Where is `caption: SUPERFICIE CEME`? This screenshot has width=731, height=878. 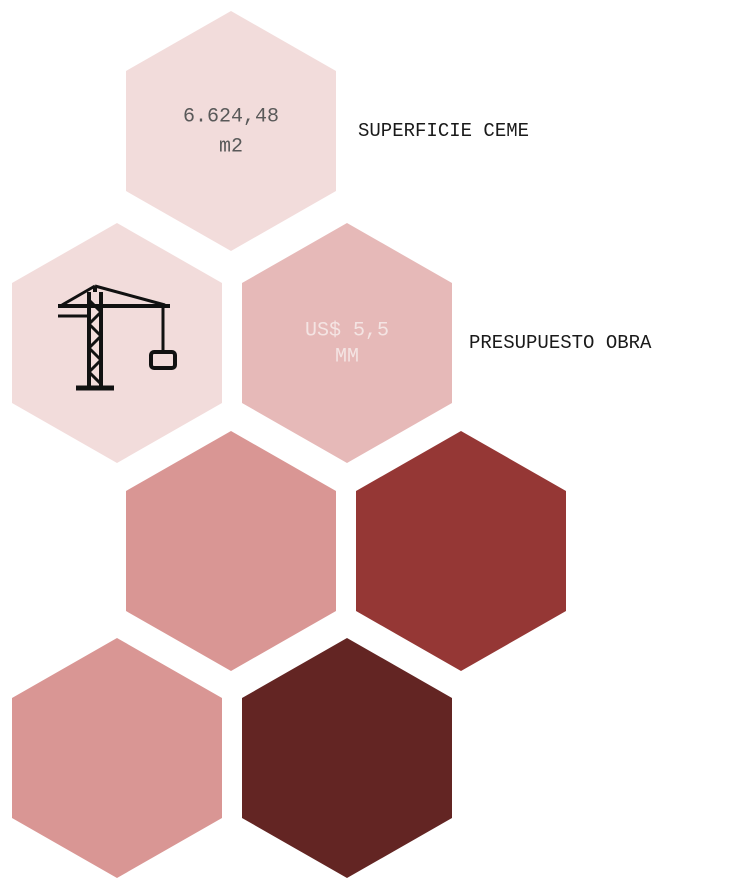 caption: SUPERFICIE CEME is located at coordinates (443, 131).